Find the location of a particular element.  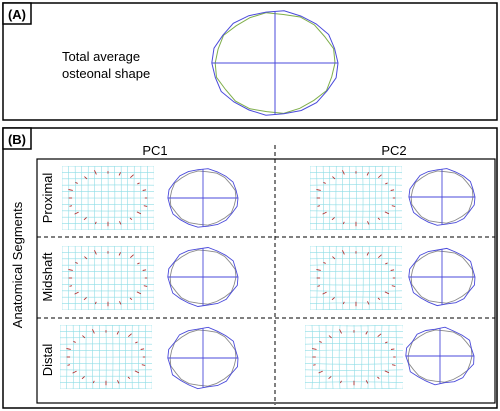

shape-outline is located at coordinates (275, 63).